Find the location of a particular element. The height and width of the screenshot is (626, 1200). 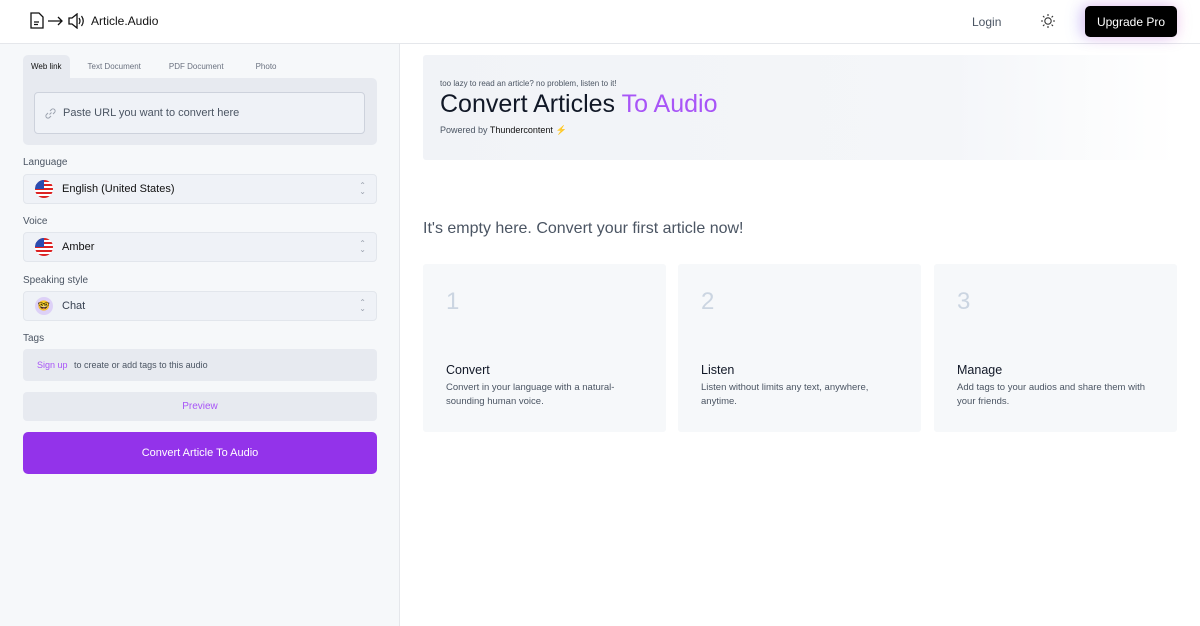

page-title: Convert Articles To Audio is located at coordinates (578, 104).